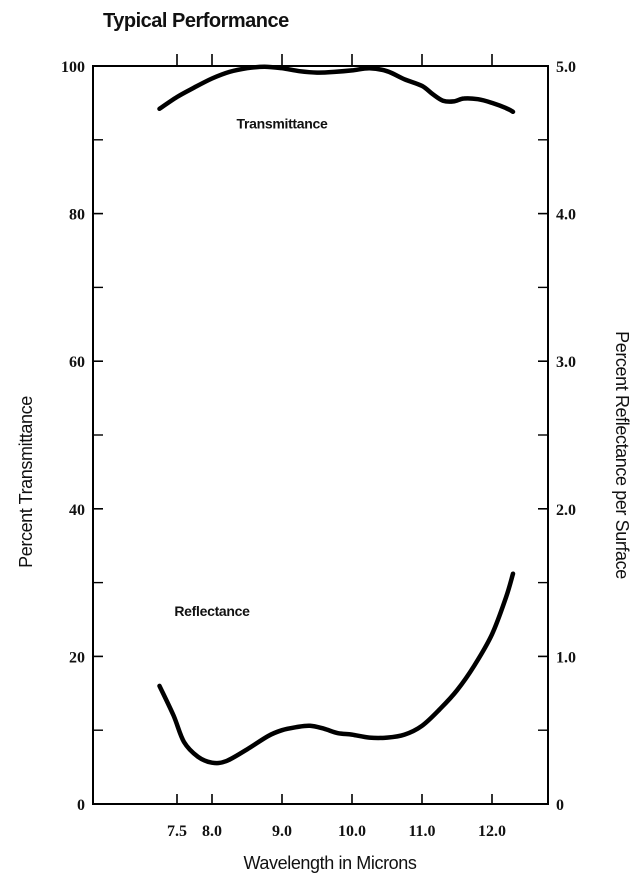  What do you see at coordinates (622, 455) in the screenshot?
I see `y2-axis-title: Percent Reflectance per Surface` at bounding box center [622, 455].